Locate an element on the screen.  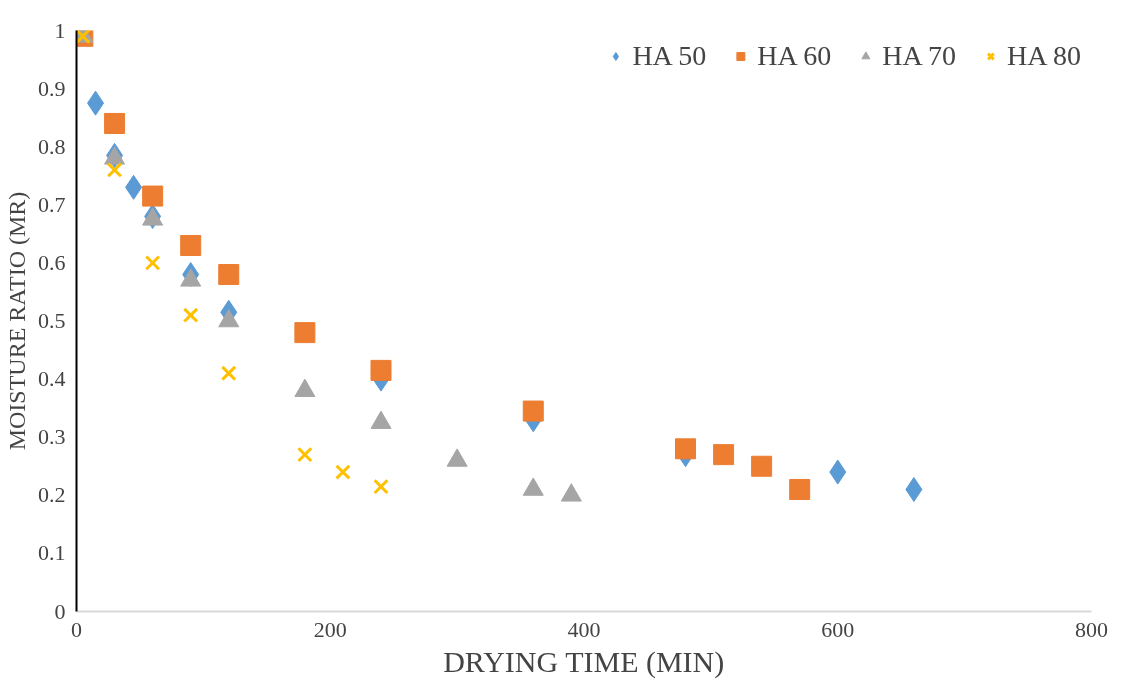
y-tick-label: 0 is located at coordinates (60, 611).